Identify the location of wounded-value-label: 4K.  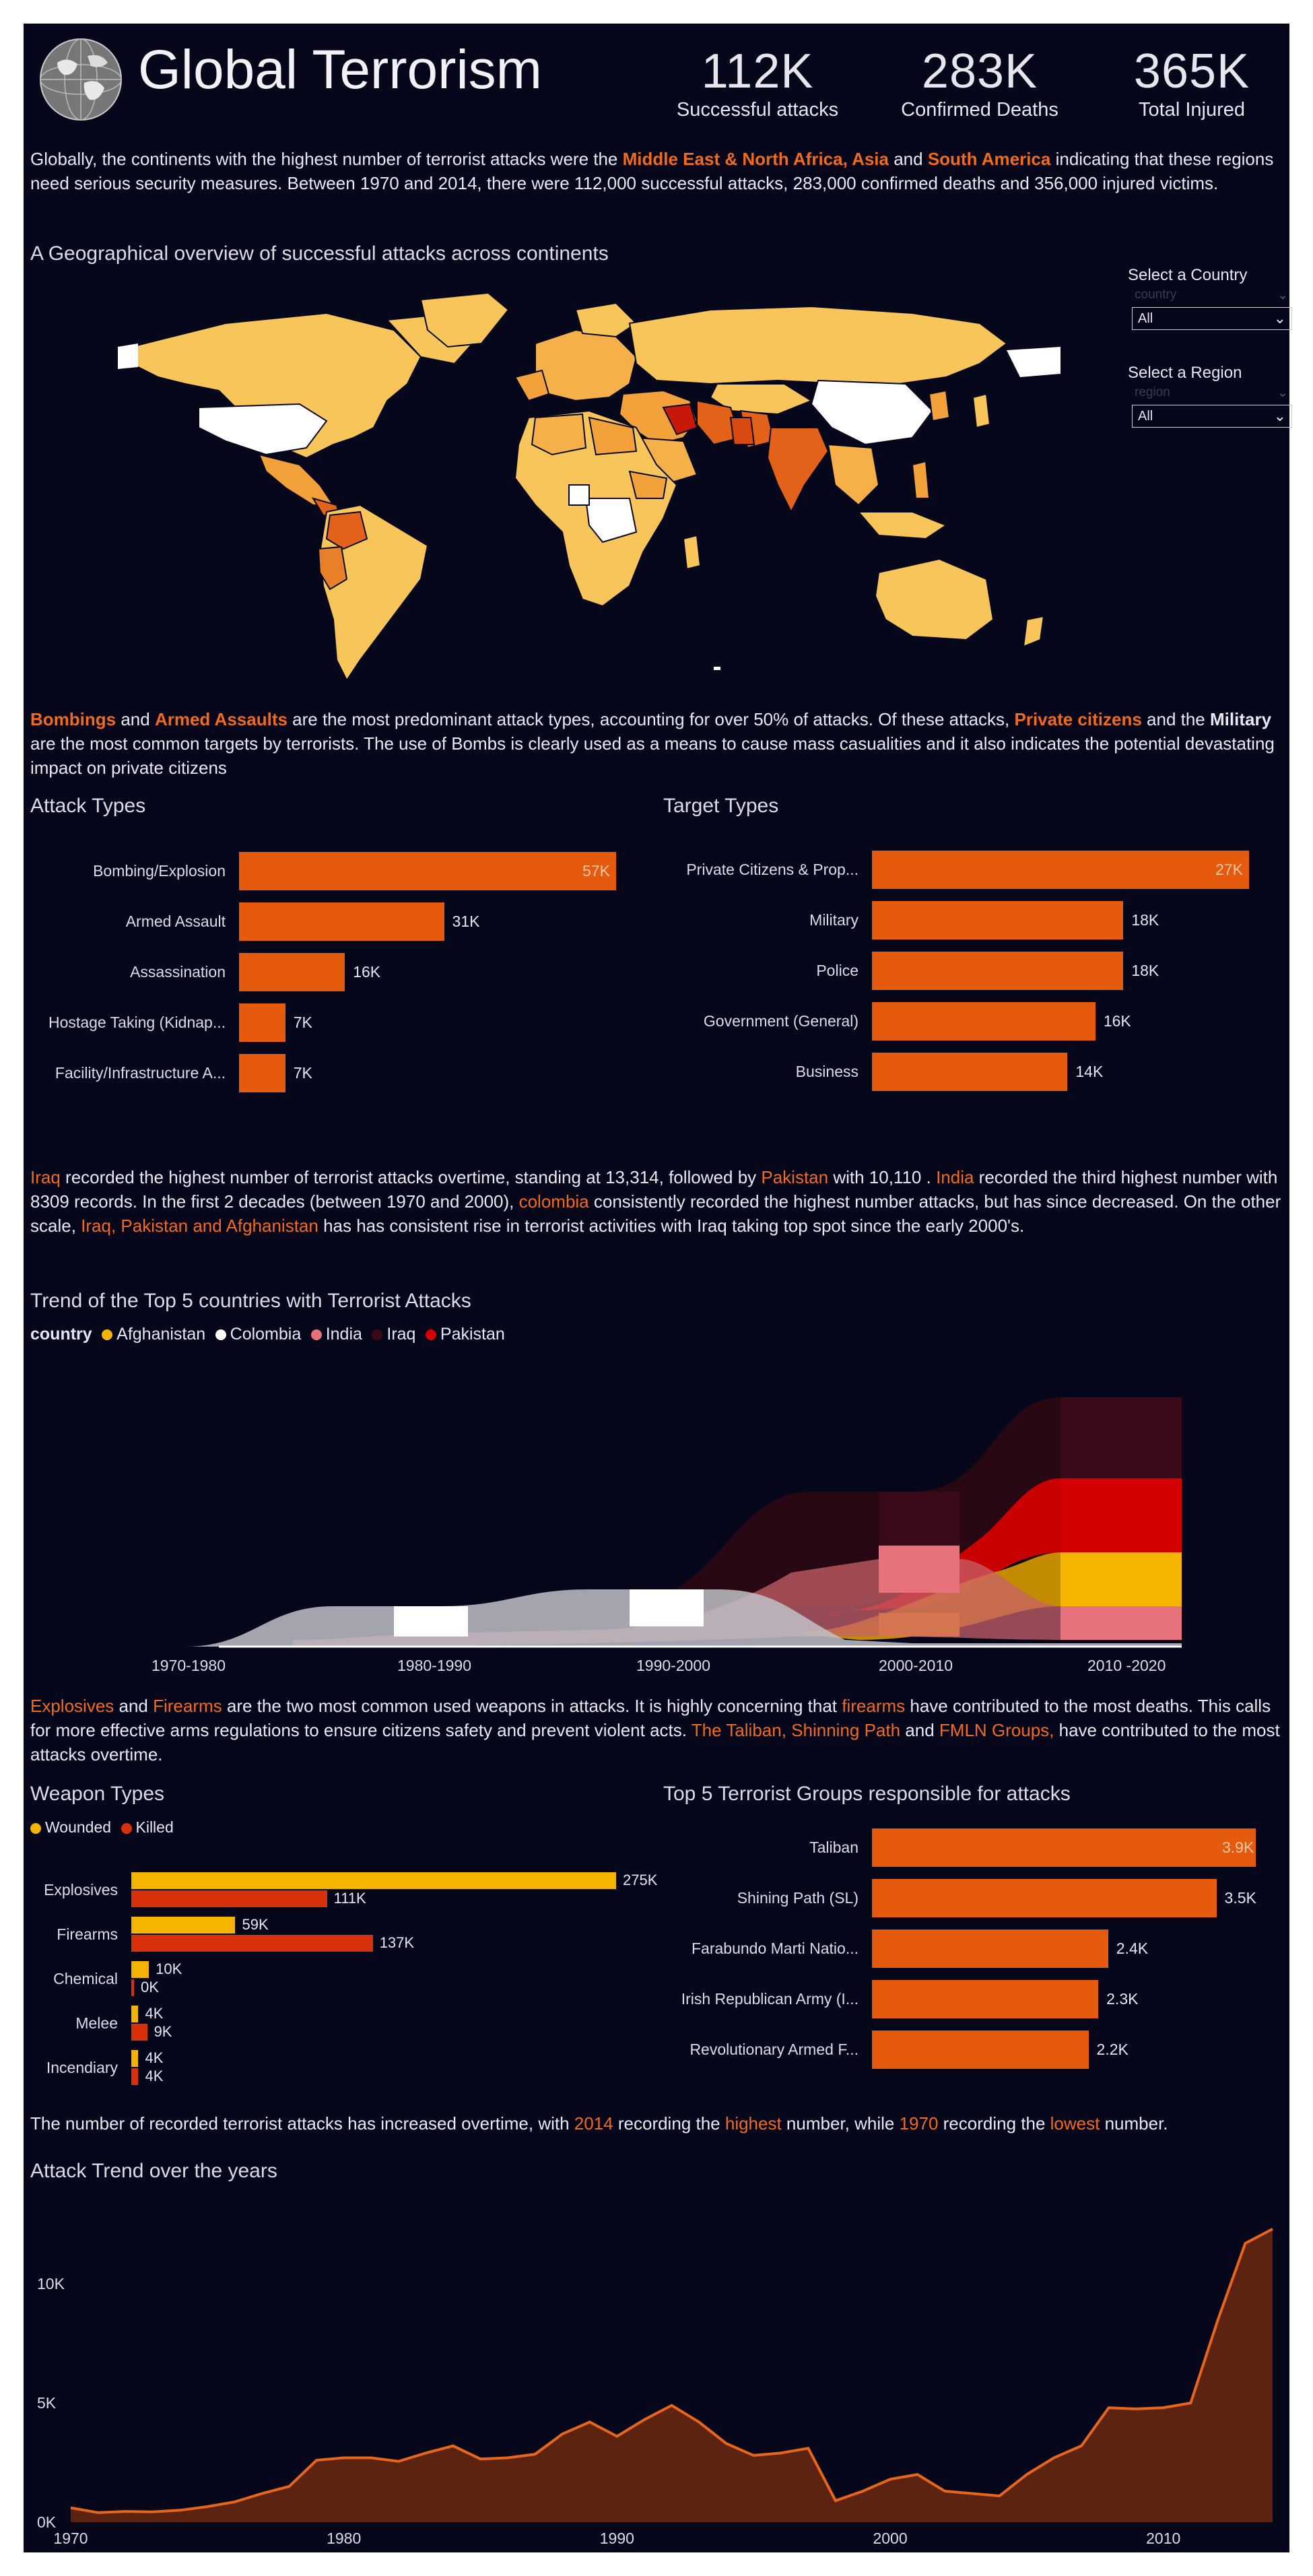
(154, 2057).